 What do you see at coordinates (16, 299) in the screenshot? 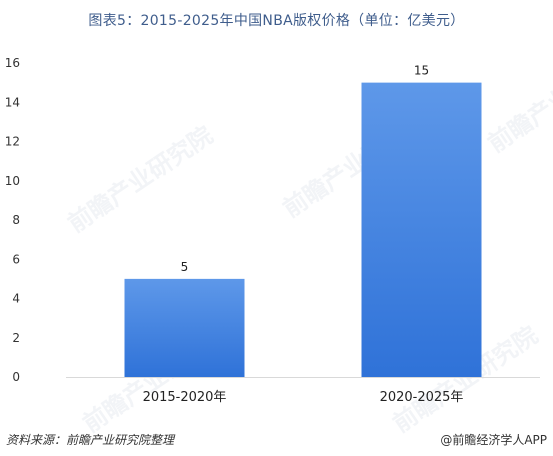
I see `y-tick-label: 4` at bounding box center [16, 299].